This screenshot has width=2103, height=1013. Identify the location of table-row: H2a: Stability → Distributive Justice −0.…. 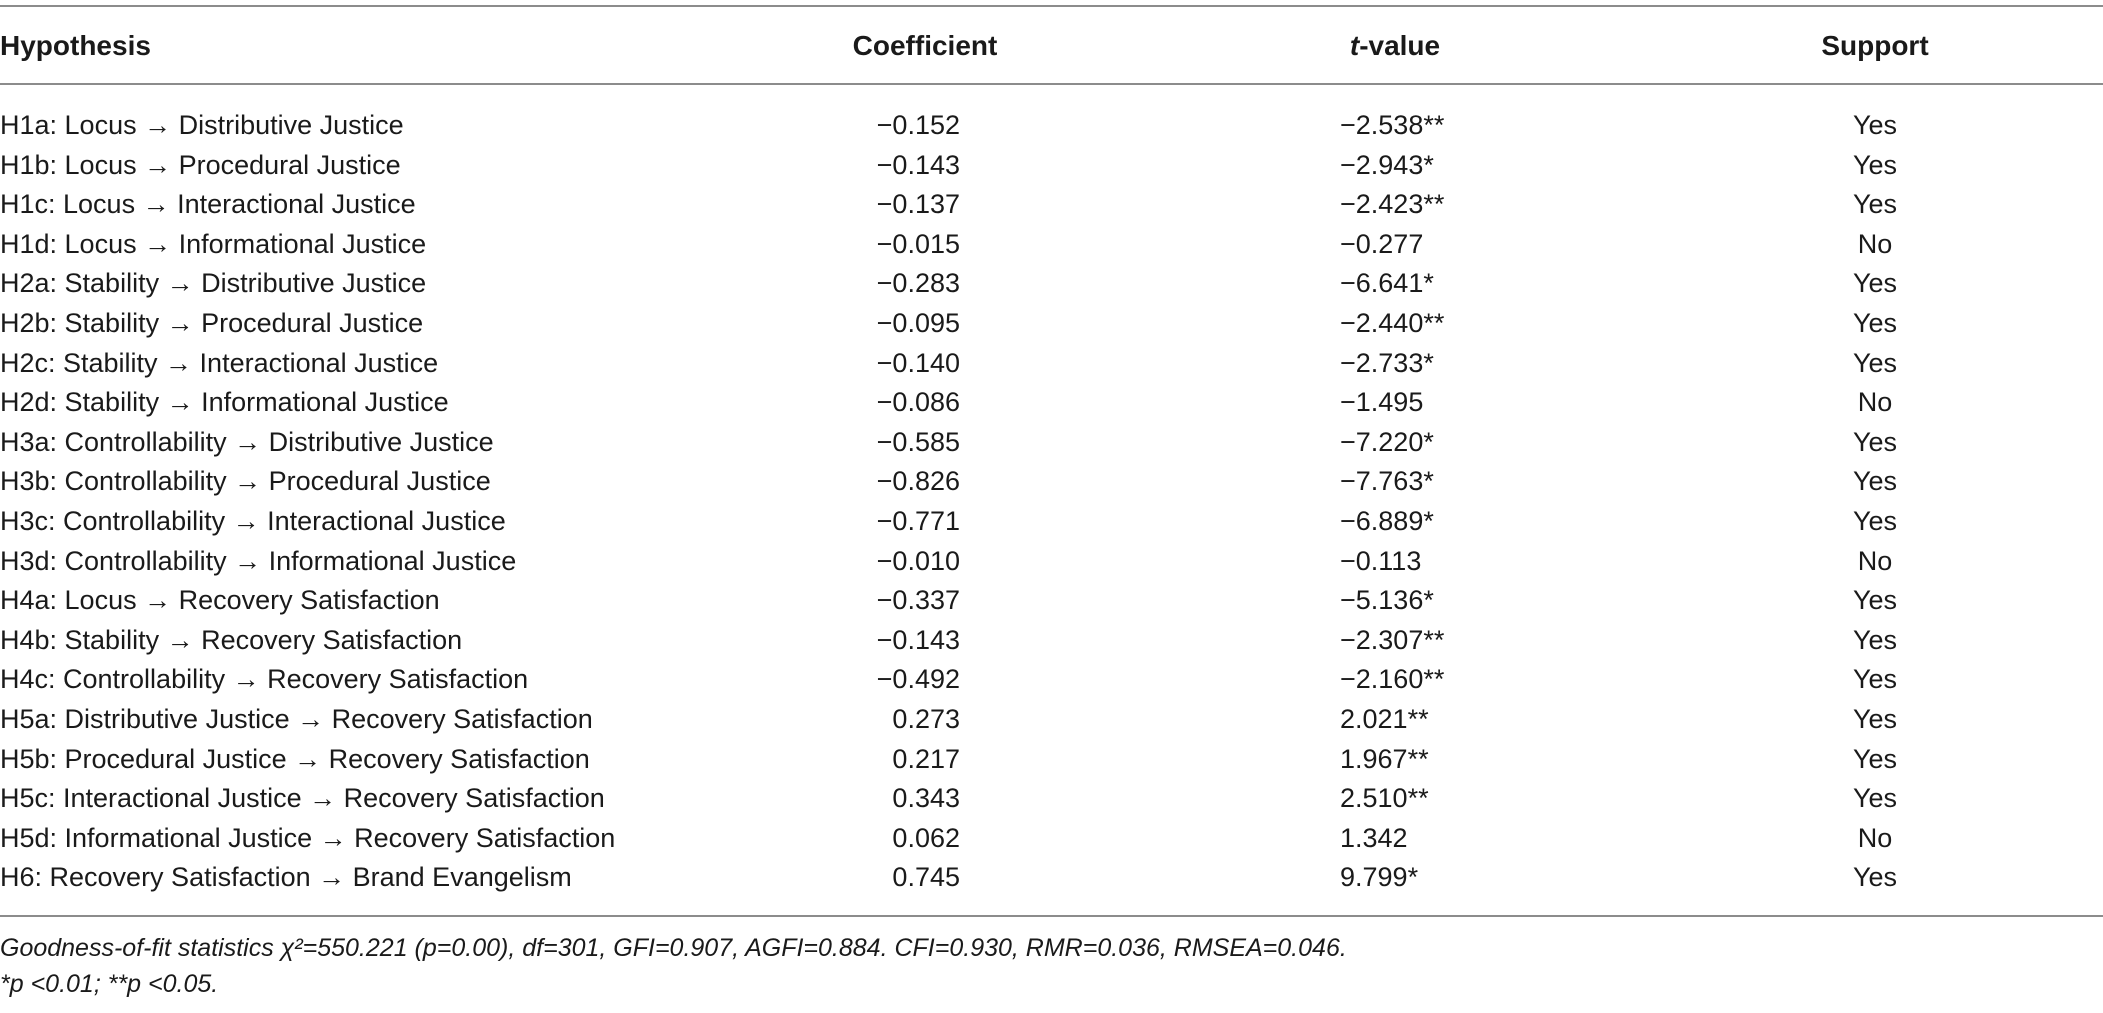
(1051, 284).